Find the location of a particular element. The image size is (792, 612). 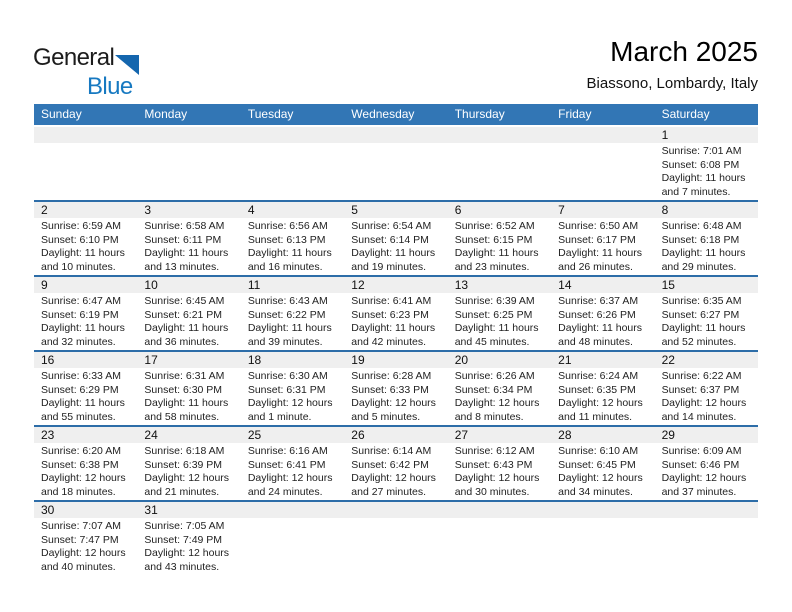

day-number: 8 is located at coordinates (706, 210).